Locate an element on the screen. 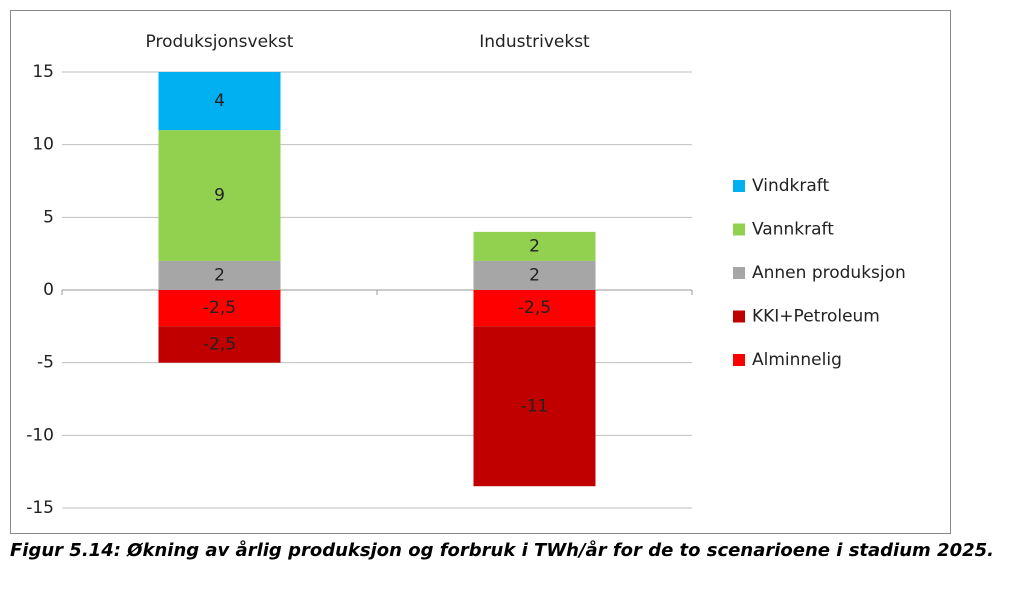 This screenshot has height=605, width=1030. y-tick-label: -5 is located at coordinates (45, 363).